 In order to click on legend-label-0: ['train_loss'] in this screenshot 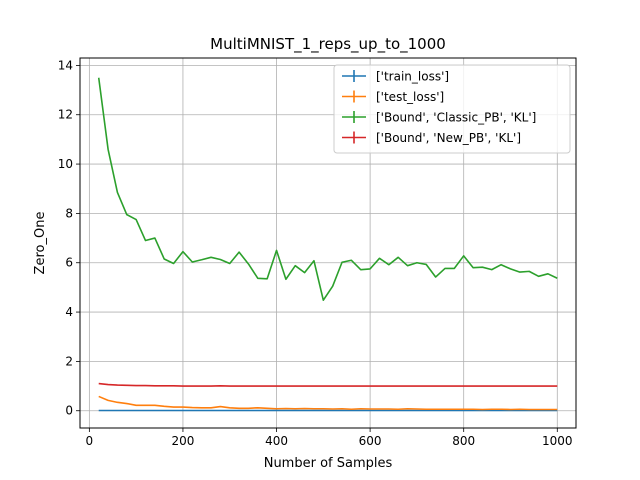, I will do `click(412, 77)`.